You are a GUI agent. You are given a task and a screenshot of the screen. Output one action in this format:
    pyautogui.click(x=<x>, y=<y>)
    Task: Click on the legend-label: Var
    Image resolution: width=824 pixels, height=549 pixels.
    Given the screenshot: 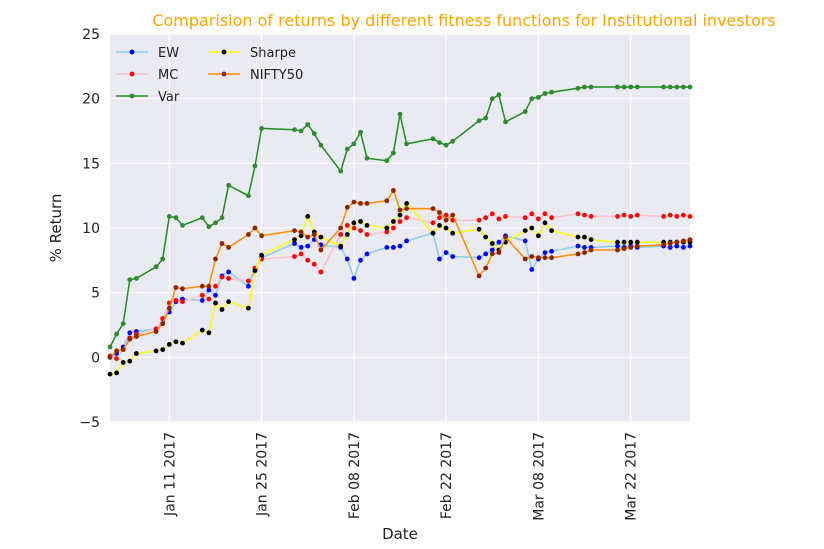 What is the action you would take?
    pyautogui.click(x=169, y=97)
    